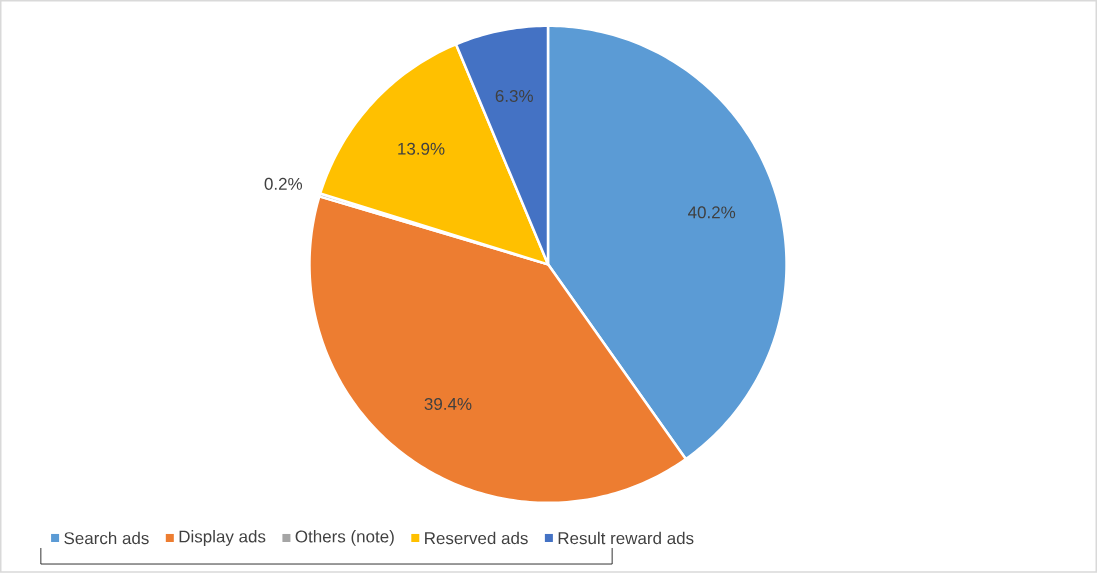 The width and height of the screenshot is (1097, 573). What do you see at coordinates (222, 538) in the screenshot?
I see `legend-label: Display ads` at bounding box center [222, 538].